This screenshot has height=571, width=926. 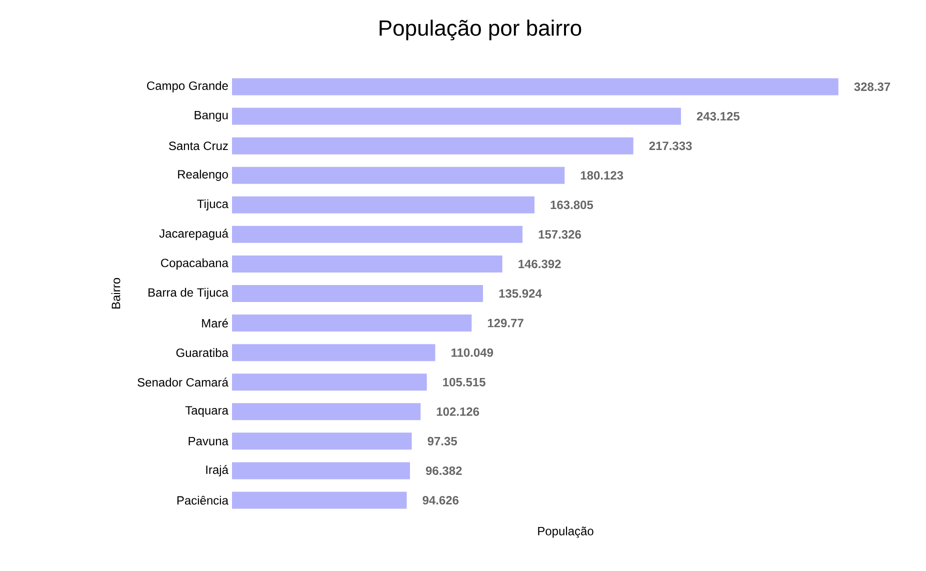 What do you see at coordinates (602, 175) in the screenshot?
I see `data-label: 180.123` at bounding box center [602, 175].